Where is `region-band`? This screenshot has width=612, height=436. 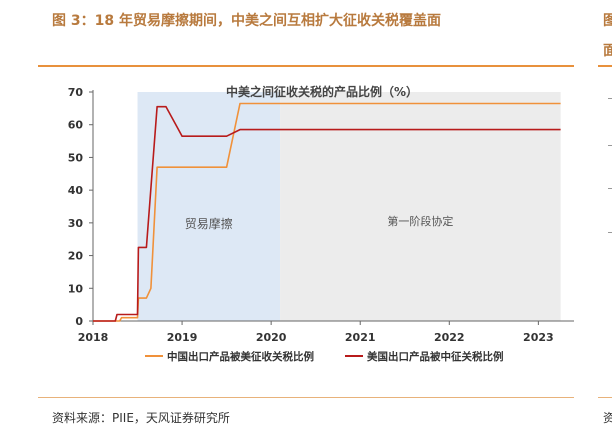
region-band is located at coordinates (209, 206).